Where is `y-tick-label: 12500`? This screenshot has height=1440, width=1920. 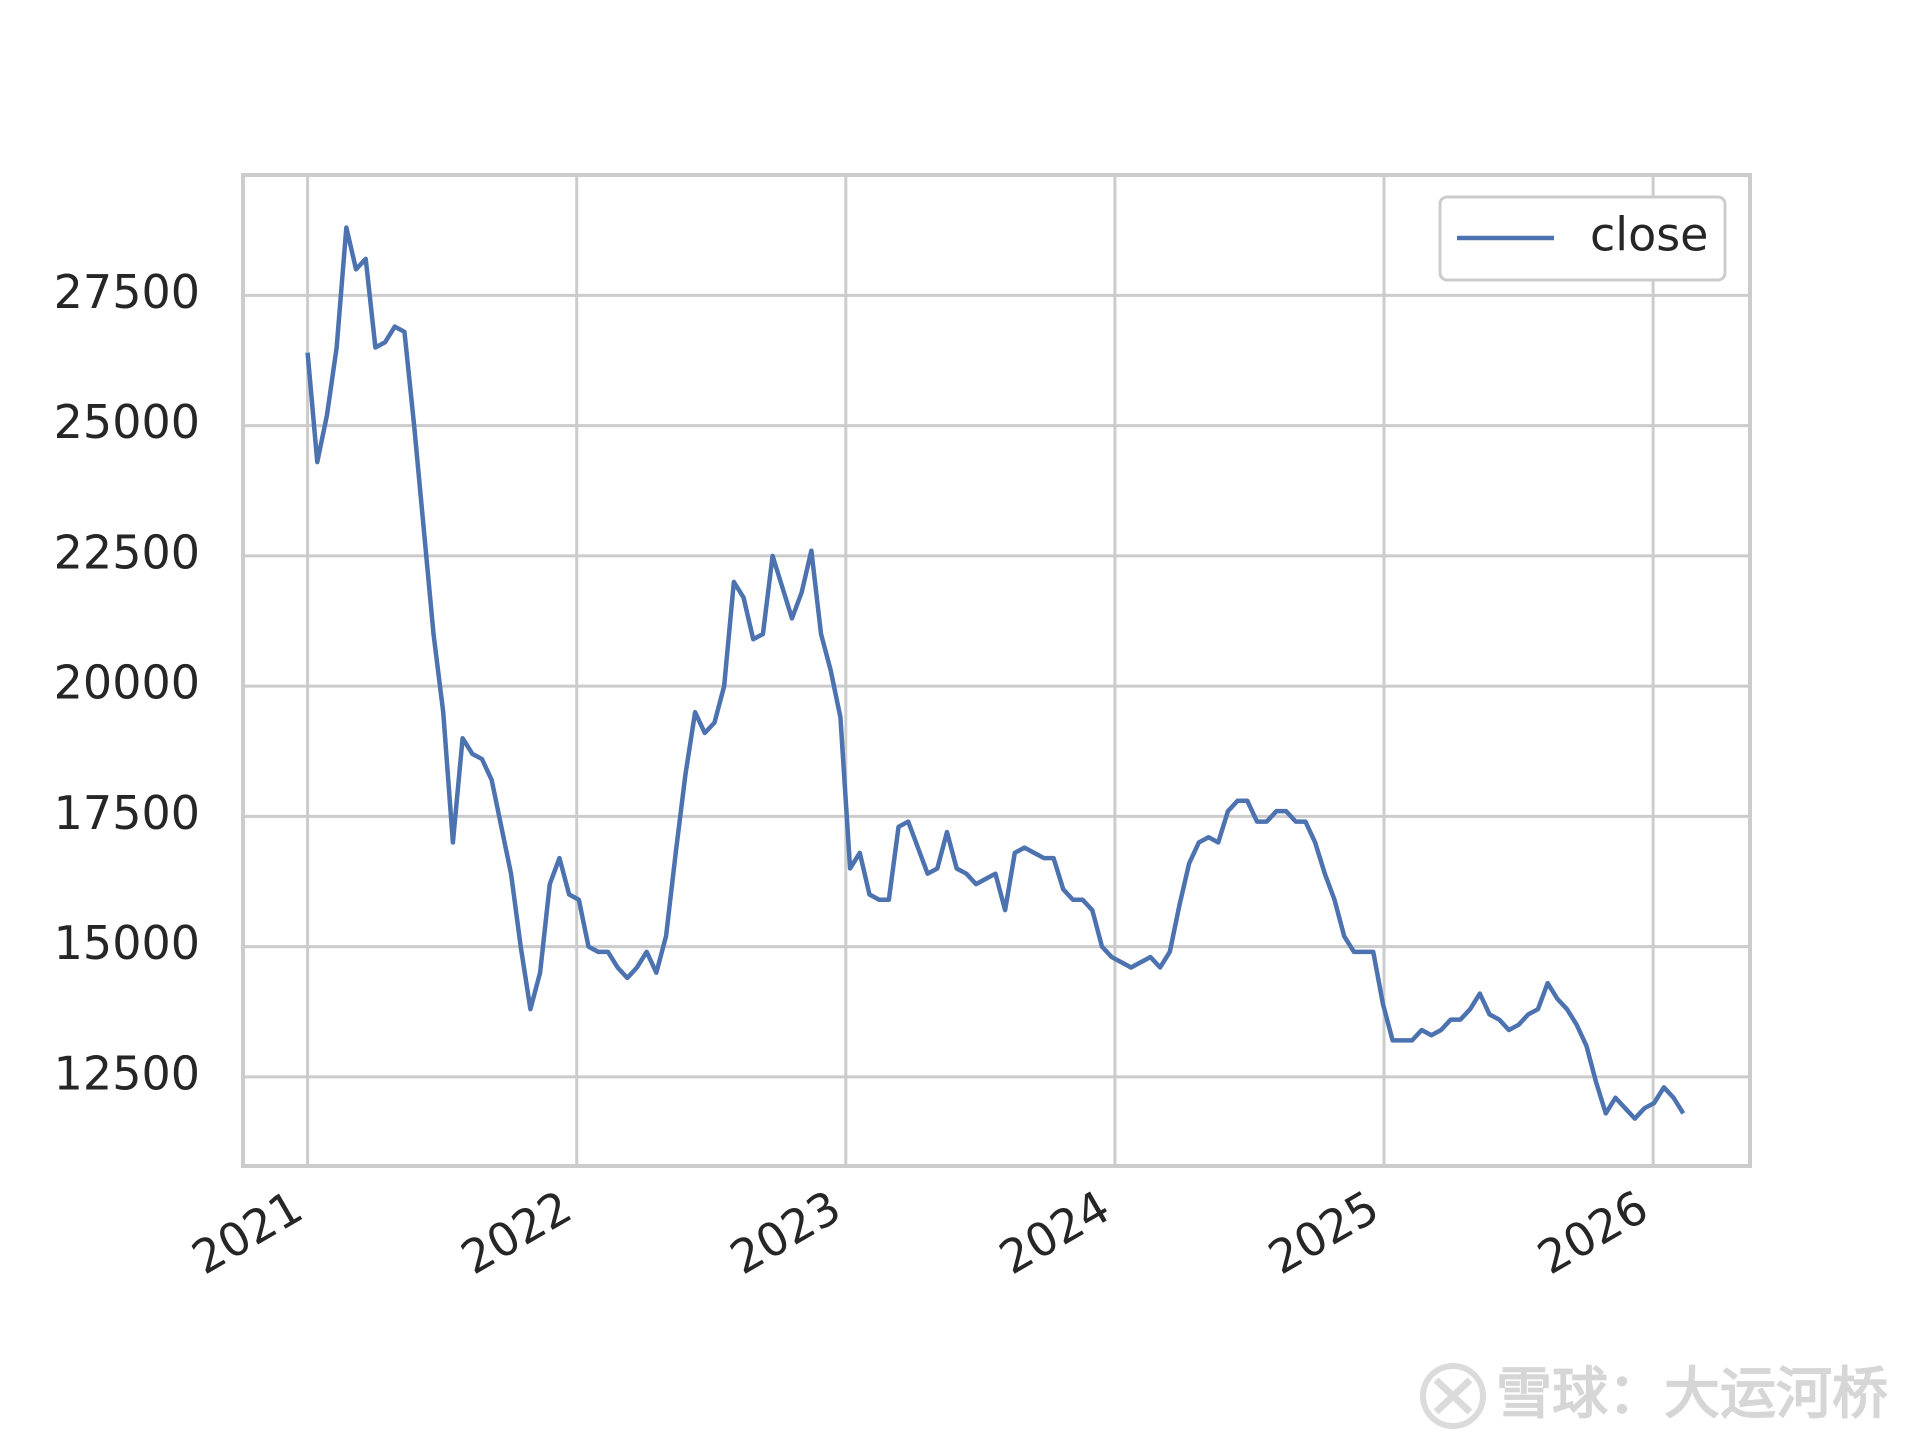
y-tick-label: 12500 is located at coordinates (127, 1073).